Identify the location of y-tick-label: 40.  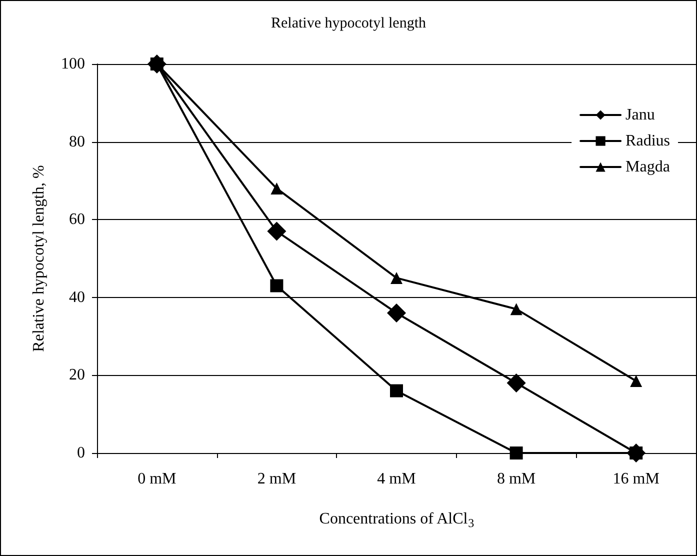
(77, 297).